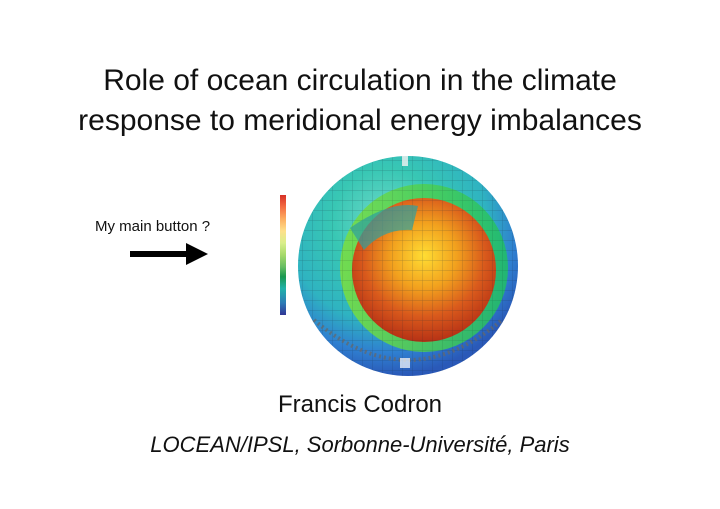 This screenshot has height=509, width=720. Describe the element at coordinates (283, 255) in the screenshot. I see `color-scale-bar` at that location.